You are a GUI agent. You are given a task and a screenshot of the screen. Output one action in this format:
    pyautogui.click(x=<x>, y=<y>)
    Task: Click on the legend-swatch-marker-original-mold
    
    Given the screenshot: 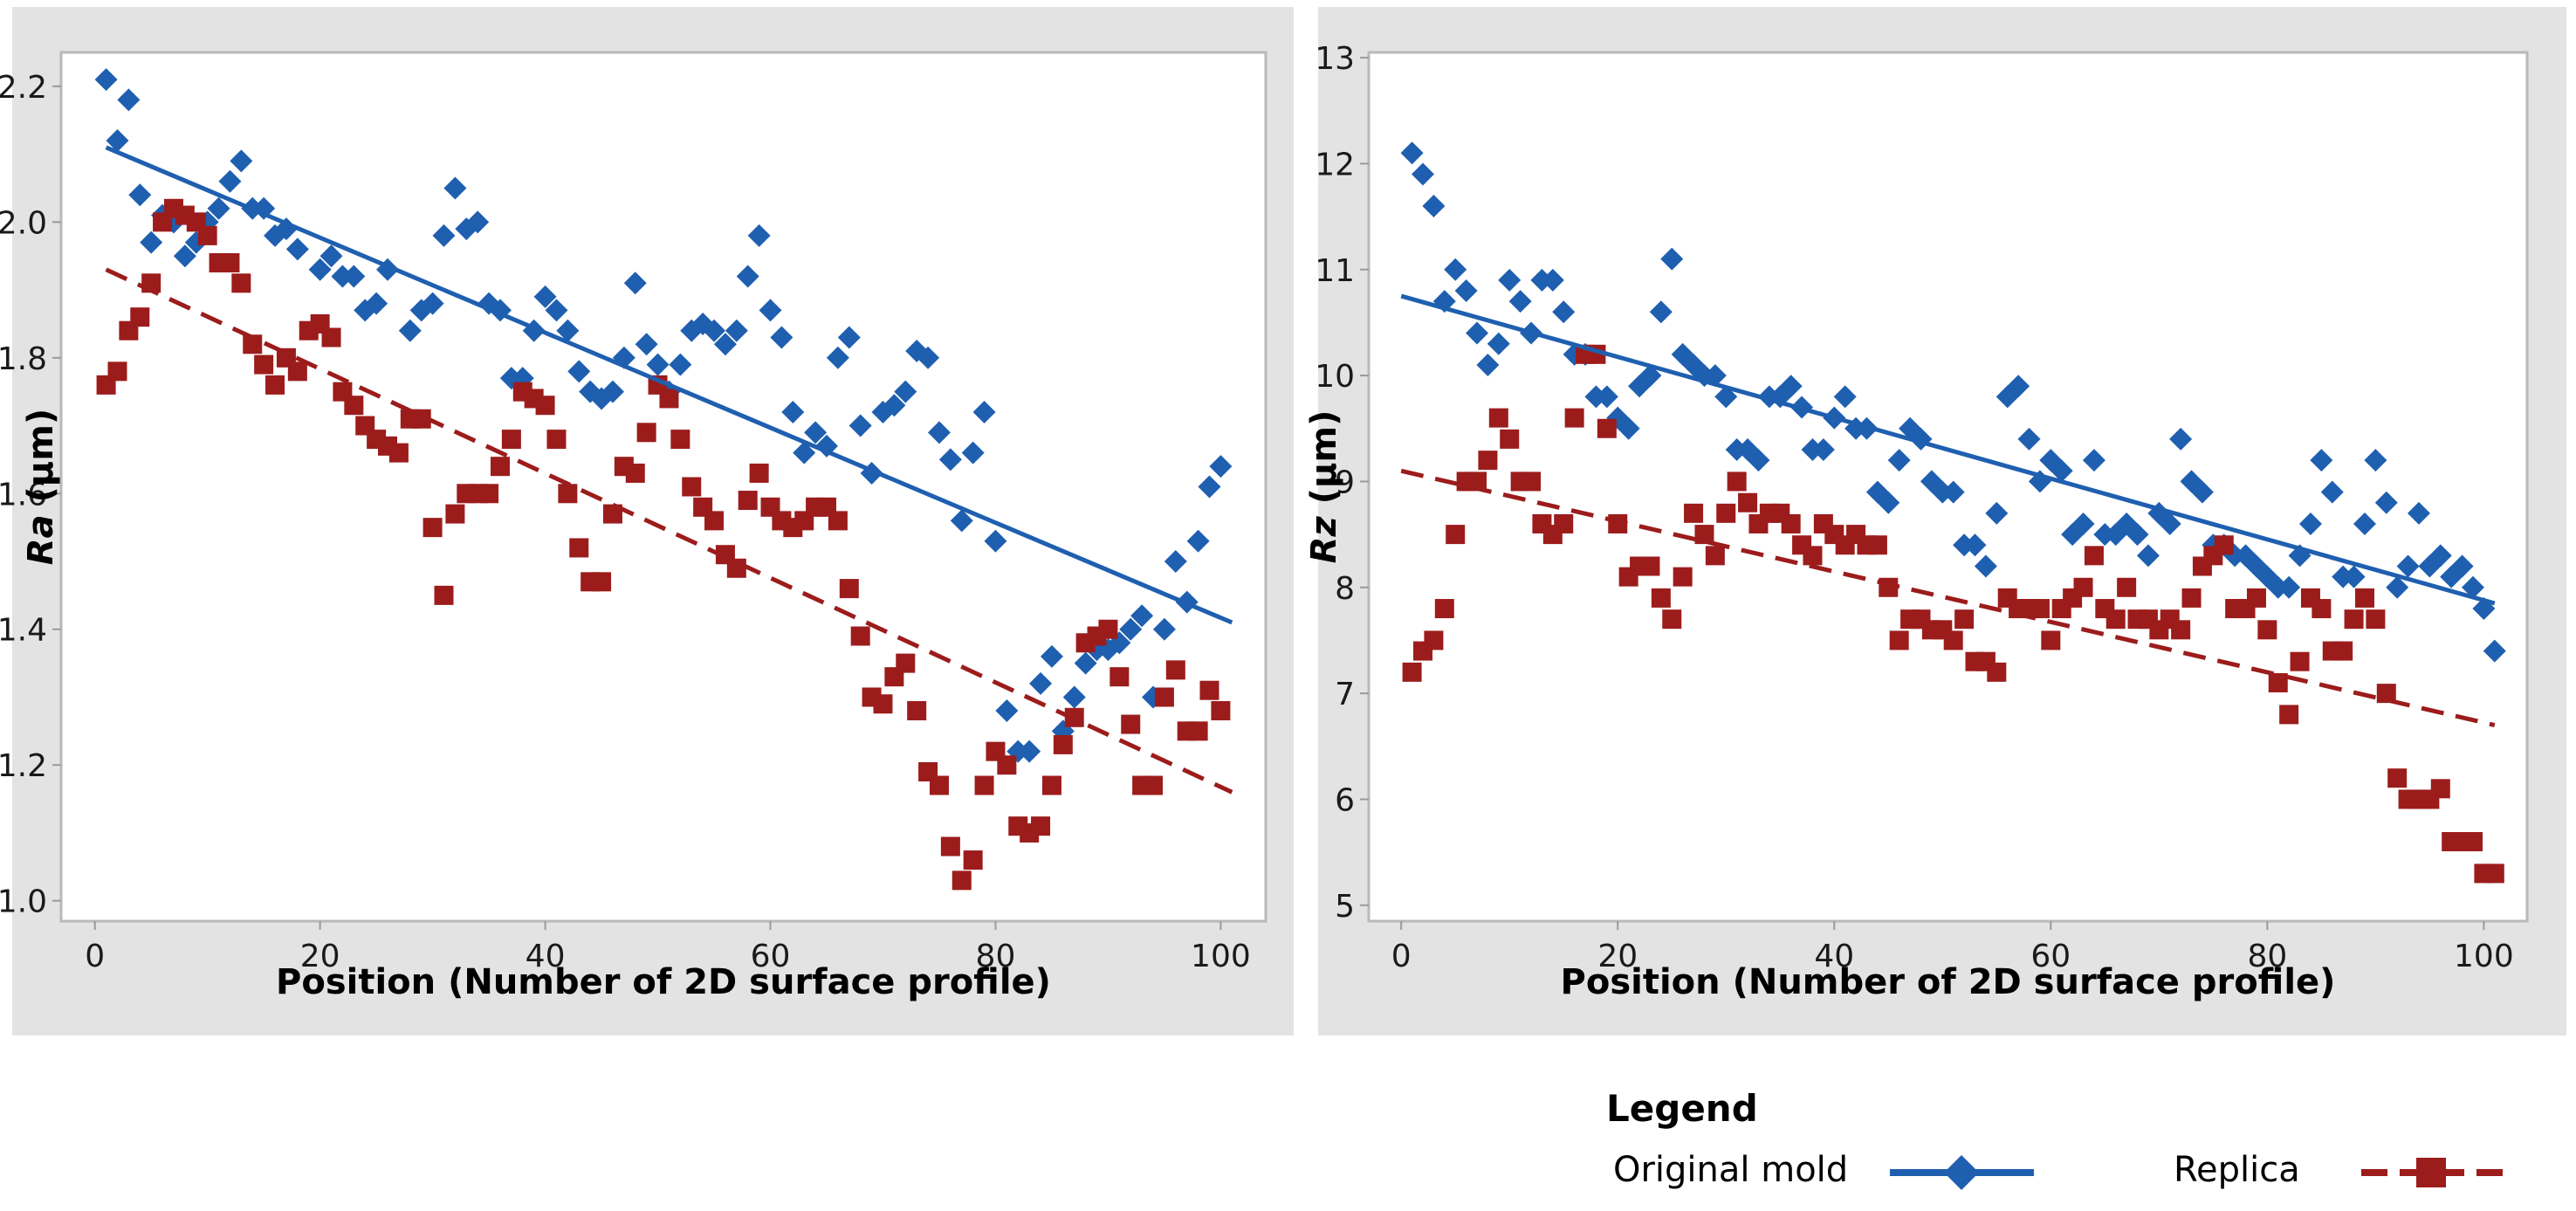 What is the action you would take?
    pyautogui.click(x=1961, y=1172)
    